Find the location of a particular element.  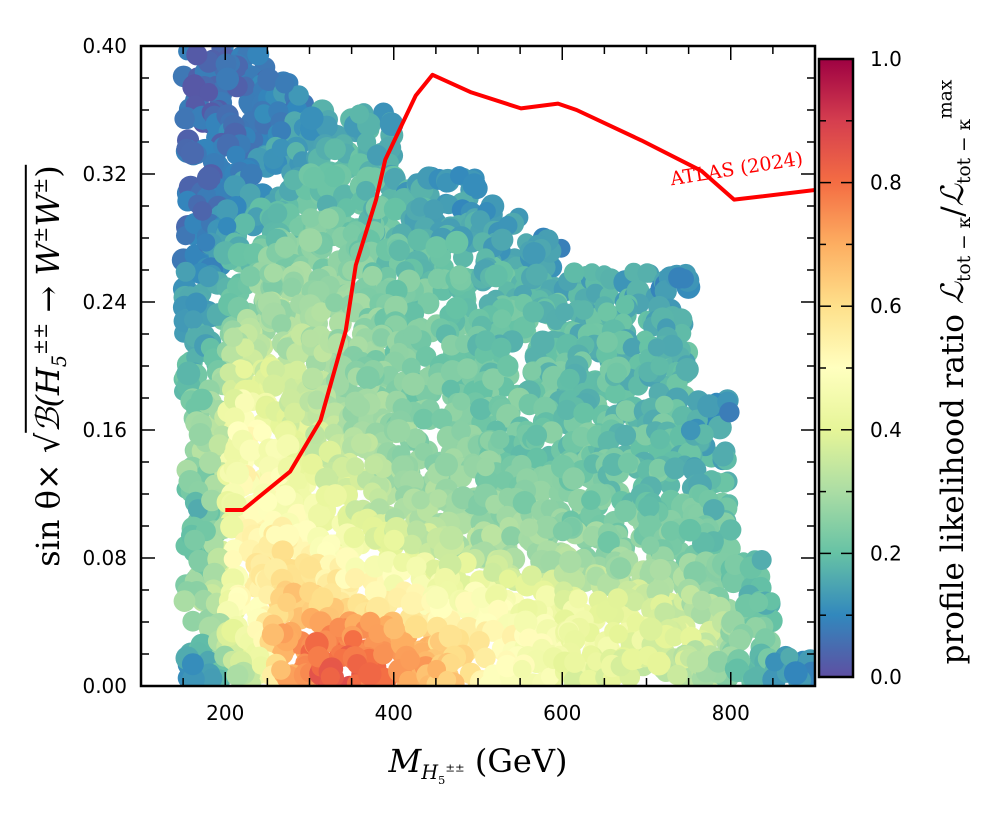

atlas-annotation: ATLAS (2024) is located at coordinates (736, 169).